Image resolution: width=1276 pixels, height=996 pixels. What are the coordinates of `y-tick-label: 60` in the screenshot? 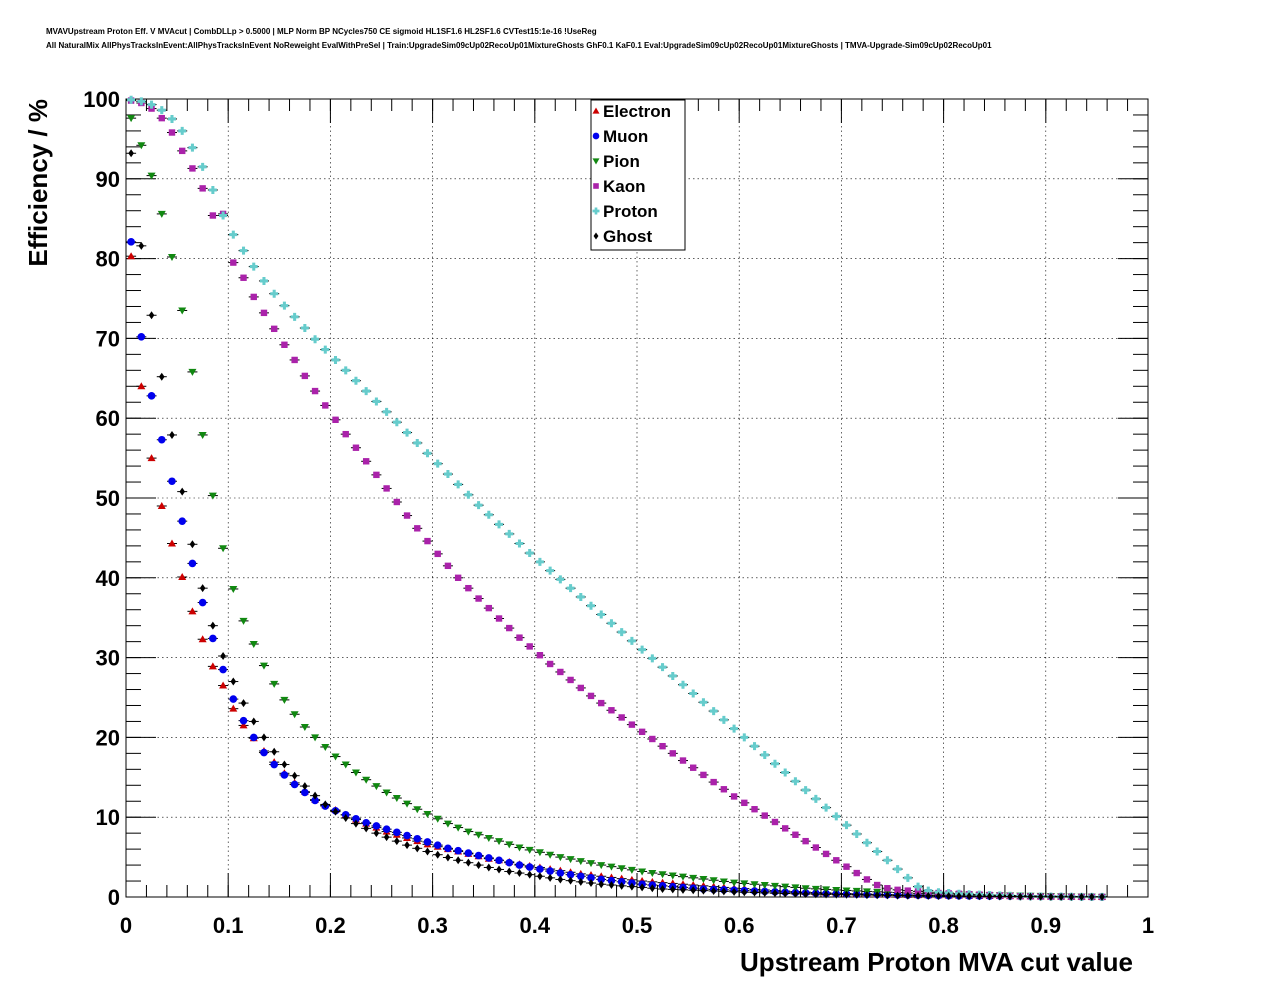 It's located at (108, 418).